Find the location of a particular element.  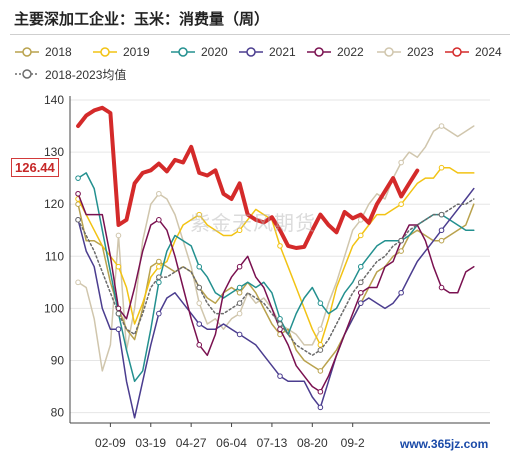

legend-label: 2022 is located at coordinates (350, 52).